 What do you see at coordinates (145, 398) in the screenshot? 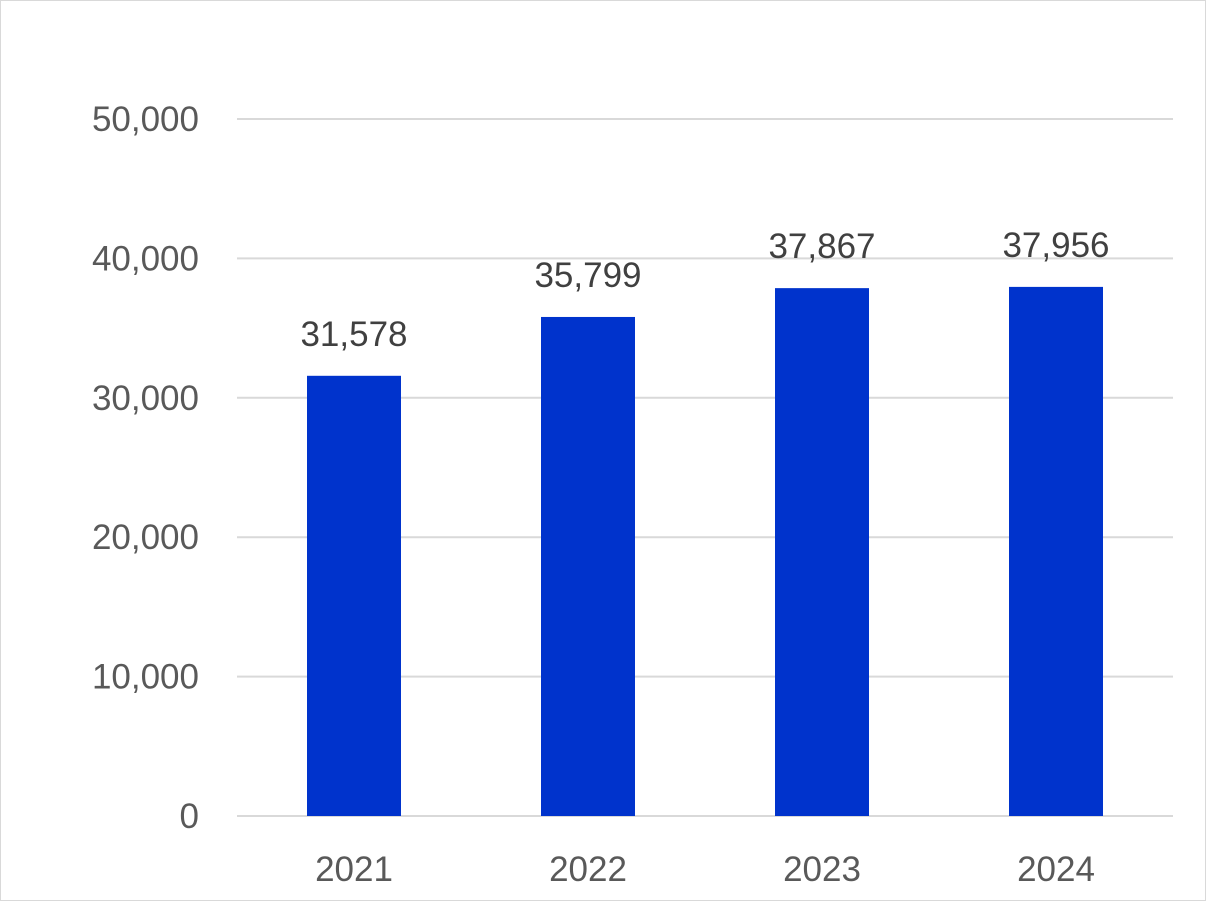
I see `y-tick-label: 30,000` at bounding box center [145, 398].